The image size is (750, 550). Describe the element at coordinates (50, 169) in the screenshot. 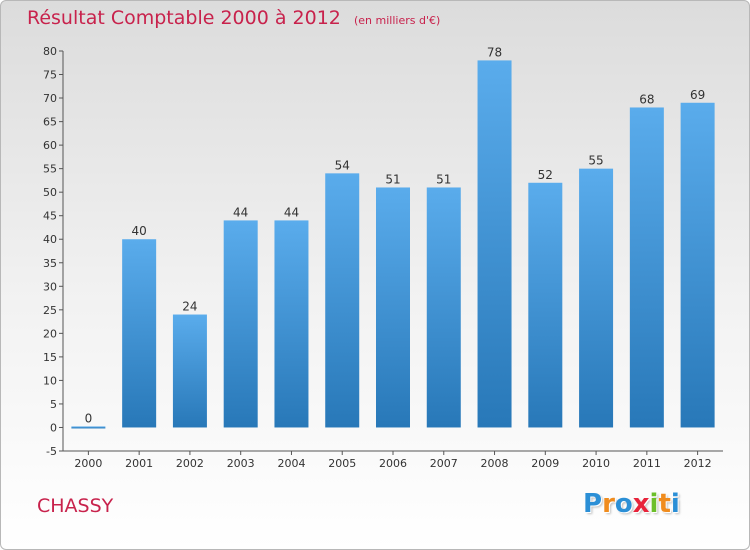

I see `y-tick-label: 55` at that location.